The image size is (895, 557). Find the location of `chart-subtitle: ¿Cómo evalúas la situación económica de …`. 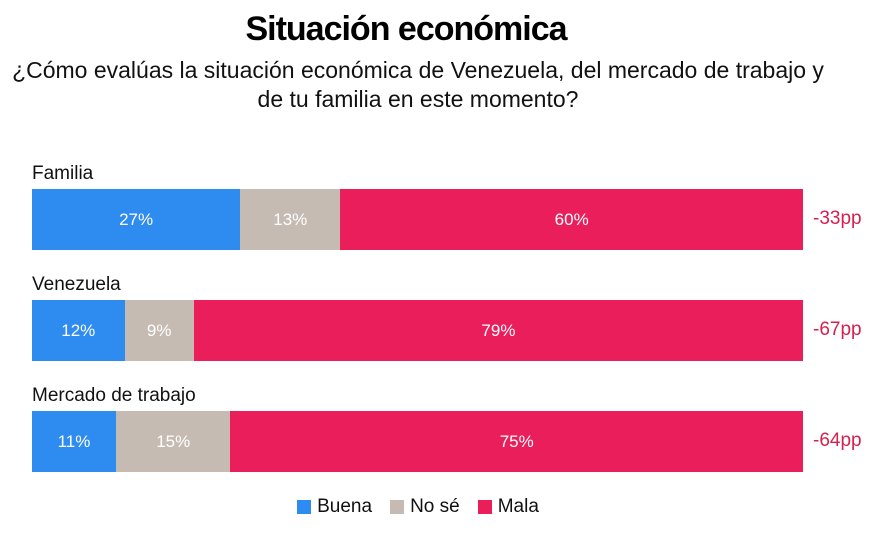

chart-subtitle: ¿Cómo evalúas la situación económica de … is located at coordinates (418, 84).